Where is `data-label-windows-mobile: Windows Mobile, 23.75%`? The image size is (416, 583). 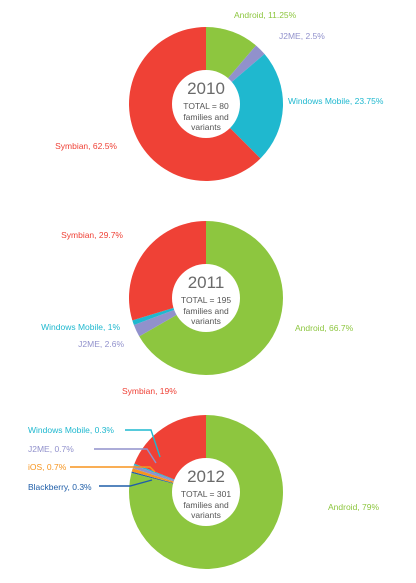
data-label-windows-mobile: Windows Mobile, 23.75% is located at coordinates (336, 101).